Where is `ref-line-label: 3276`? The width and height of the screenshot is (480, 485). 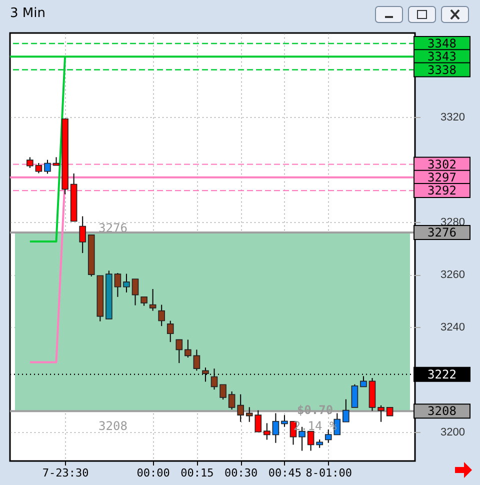
ref-line-label: 3276 is located at coordinates (442, 233).